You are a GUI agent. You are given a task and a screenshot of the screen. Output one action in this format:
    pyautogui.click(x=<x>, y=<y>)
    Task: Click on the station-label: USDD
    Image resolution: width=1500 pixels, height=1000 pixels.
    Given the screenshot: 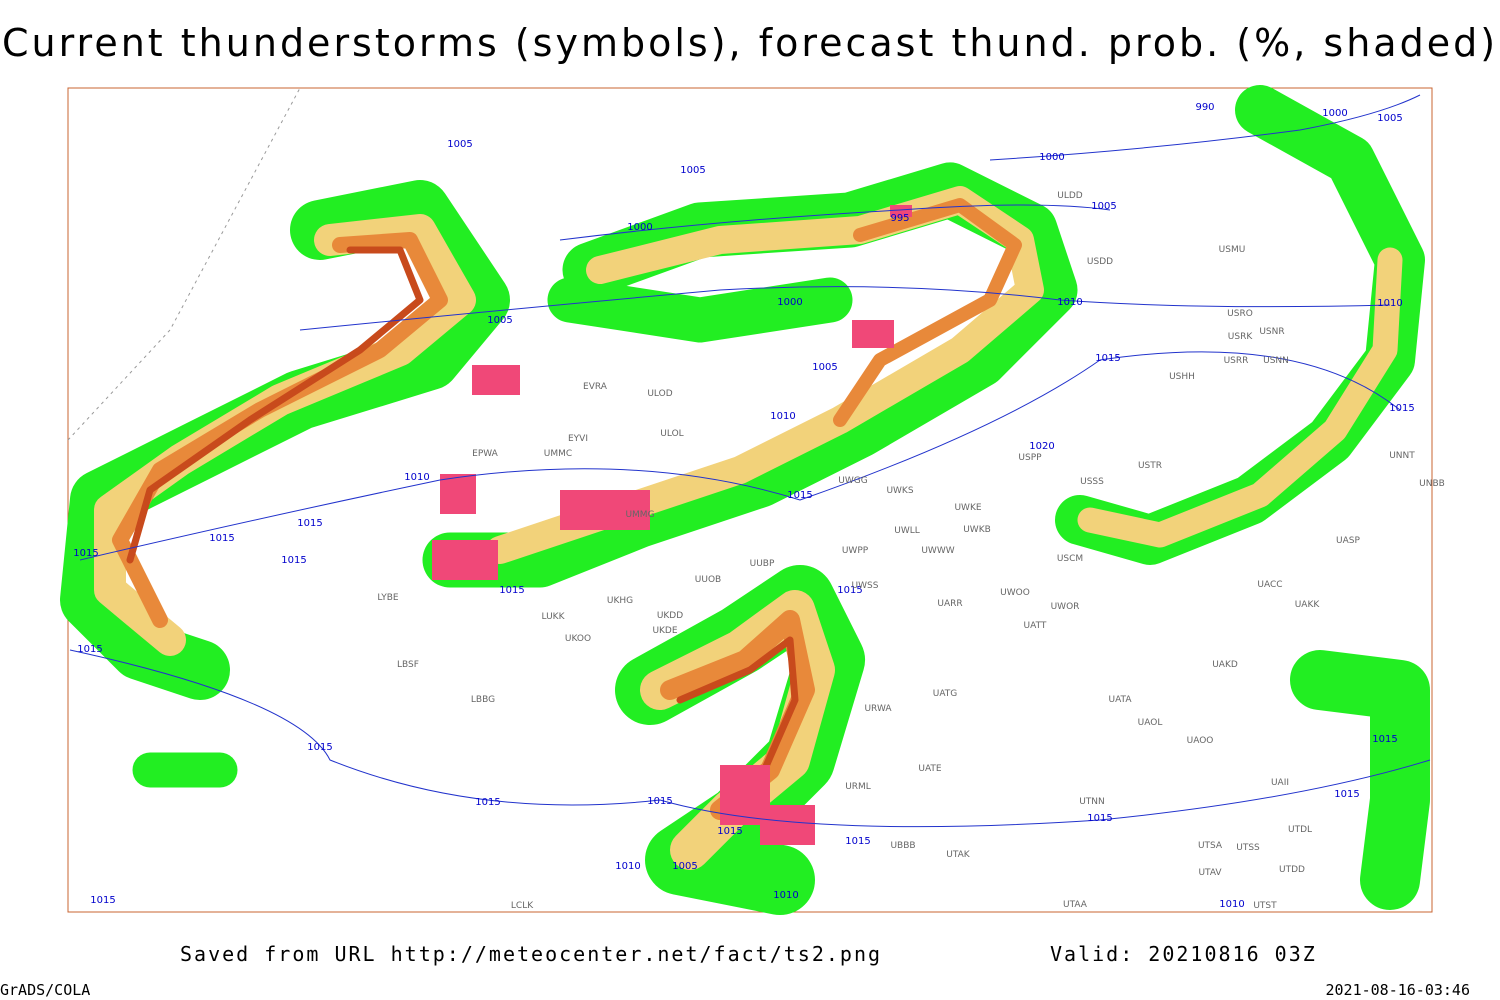 What is the action you would take?
    pyautogui.click(x=1100, y=262)
    